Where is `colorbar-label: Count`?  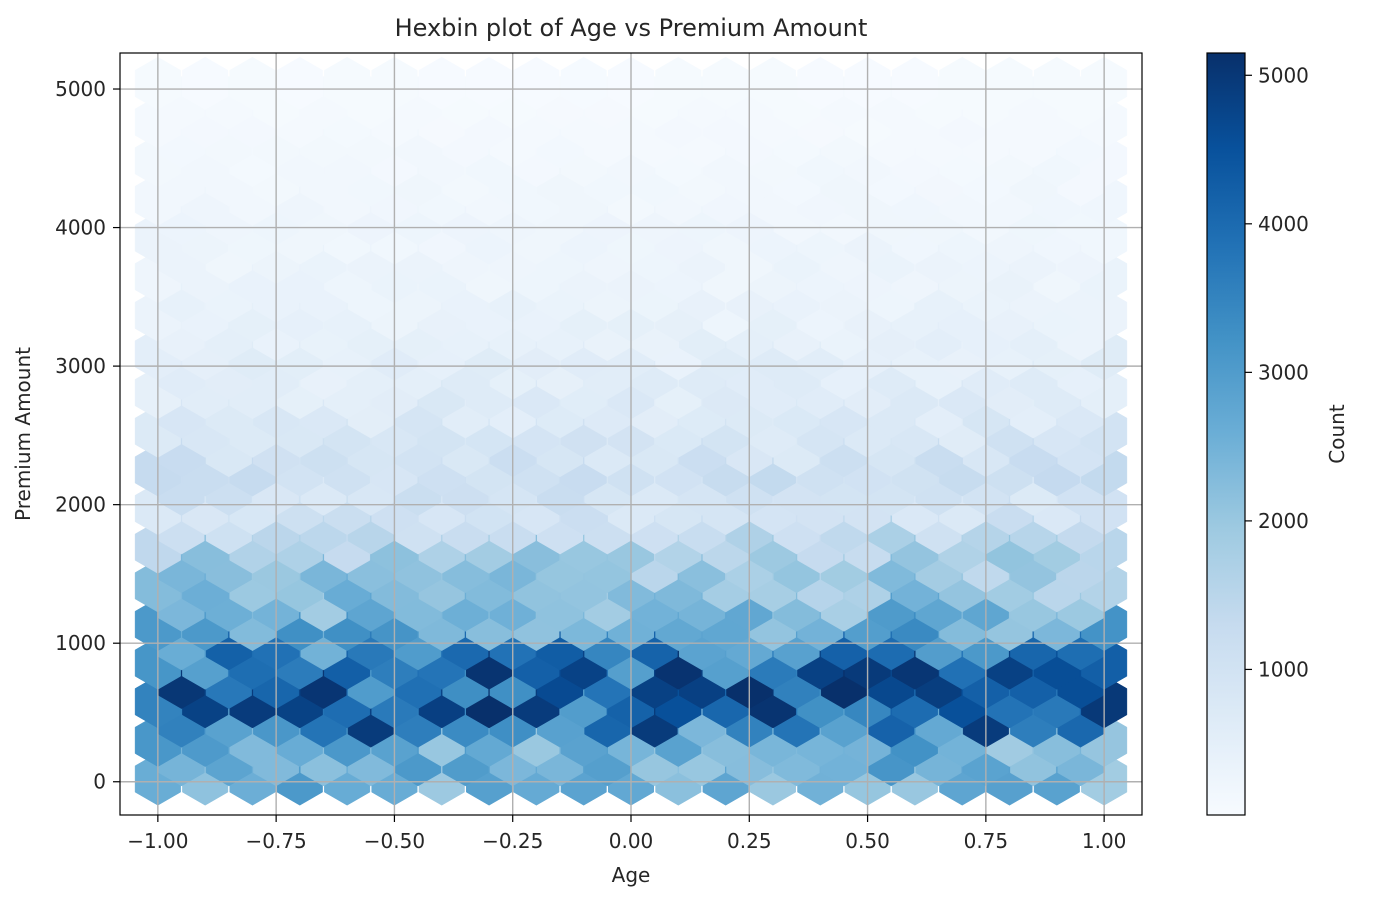
colorbar-label: Count is located at coordinates (1337, 434).